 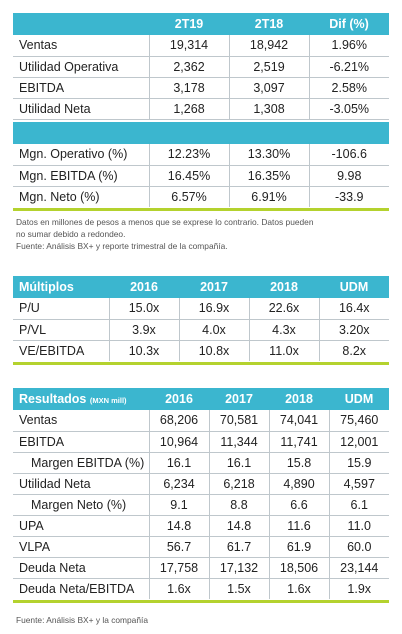 I want to click on cell-value: 17,758, so click(x=178, y=568).